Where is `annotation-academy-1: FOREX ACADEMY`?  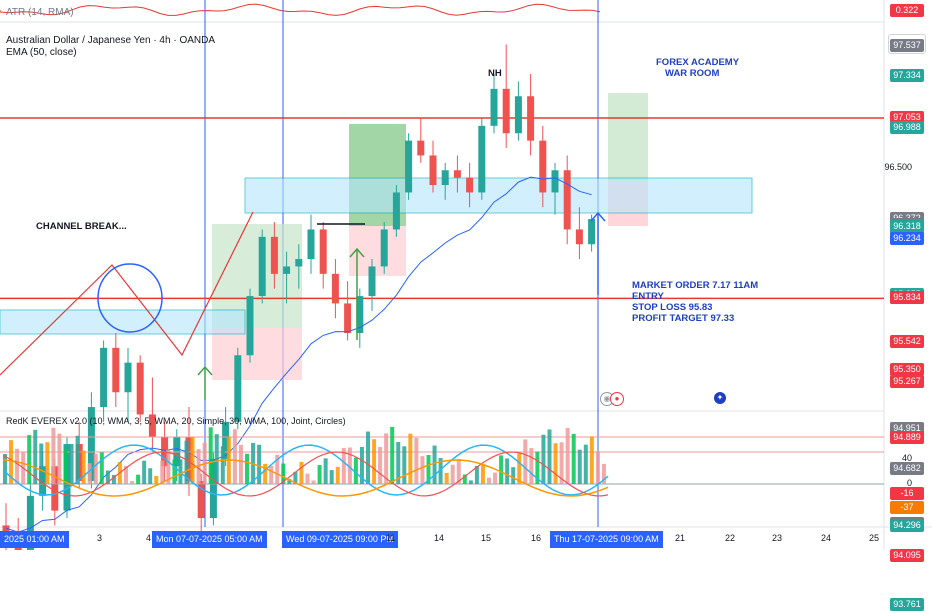 annotation-academy-1: FOREX ACADEMY is located at coordinates (698, 62).